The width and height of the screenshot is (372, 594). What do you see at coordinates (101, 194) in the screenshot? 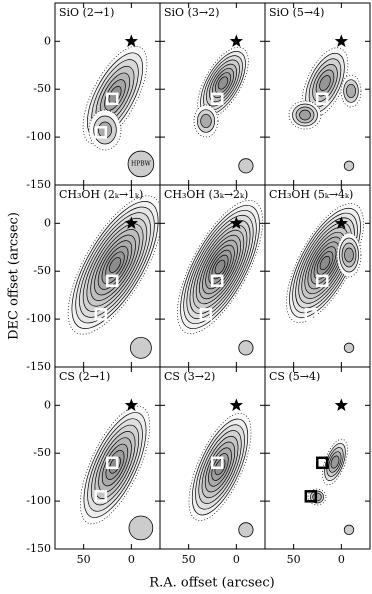
I see `panel-title: CH₃OH (2ₖ→1ₖ)` at bounding box center [101, 194].